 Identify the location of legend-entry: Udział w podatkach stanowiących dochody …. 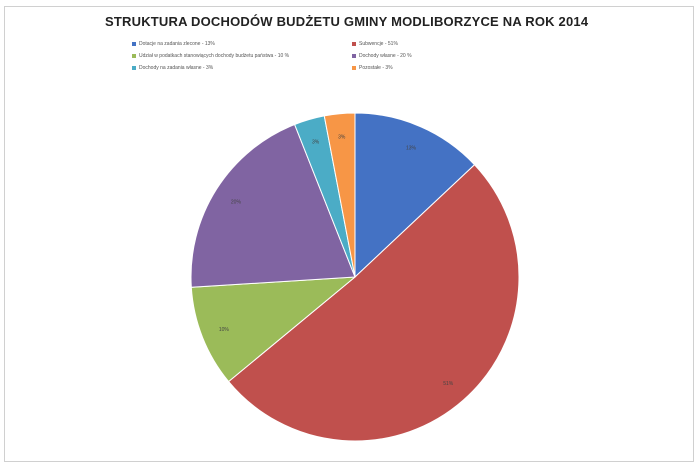
(242, 56).